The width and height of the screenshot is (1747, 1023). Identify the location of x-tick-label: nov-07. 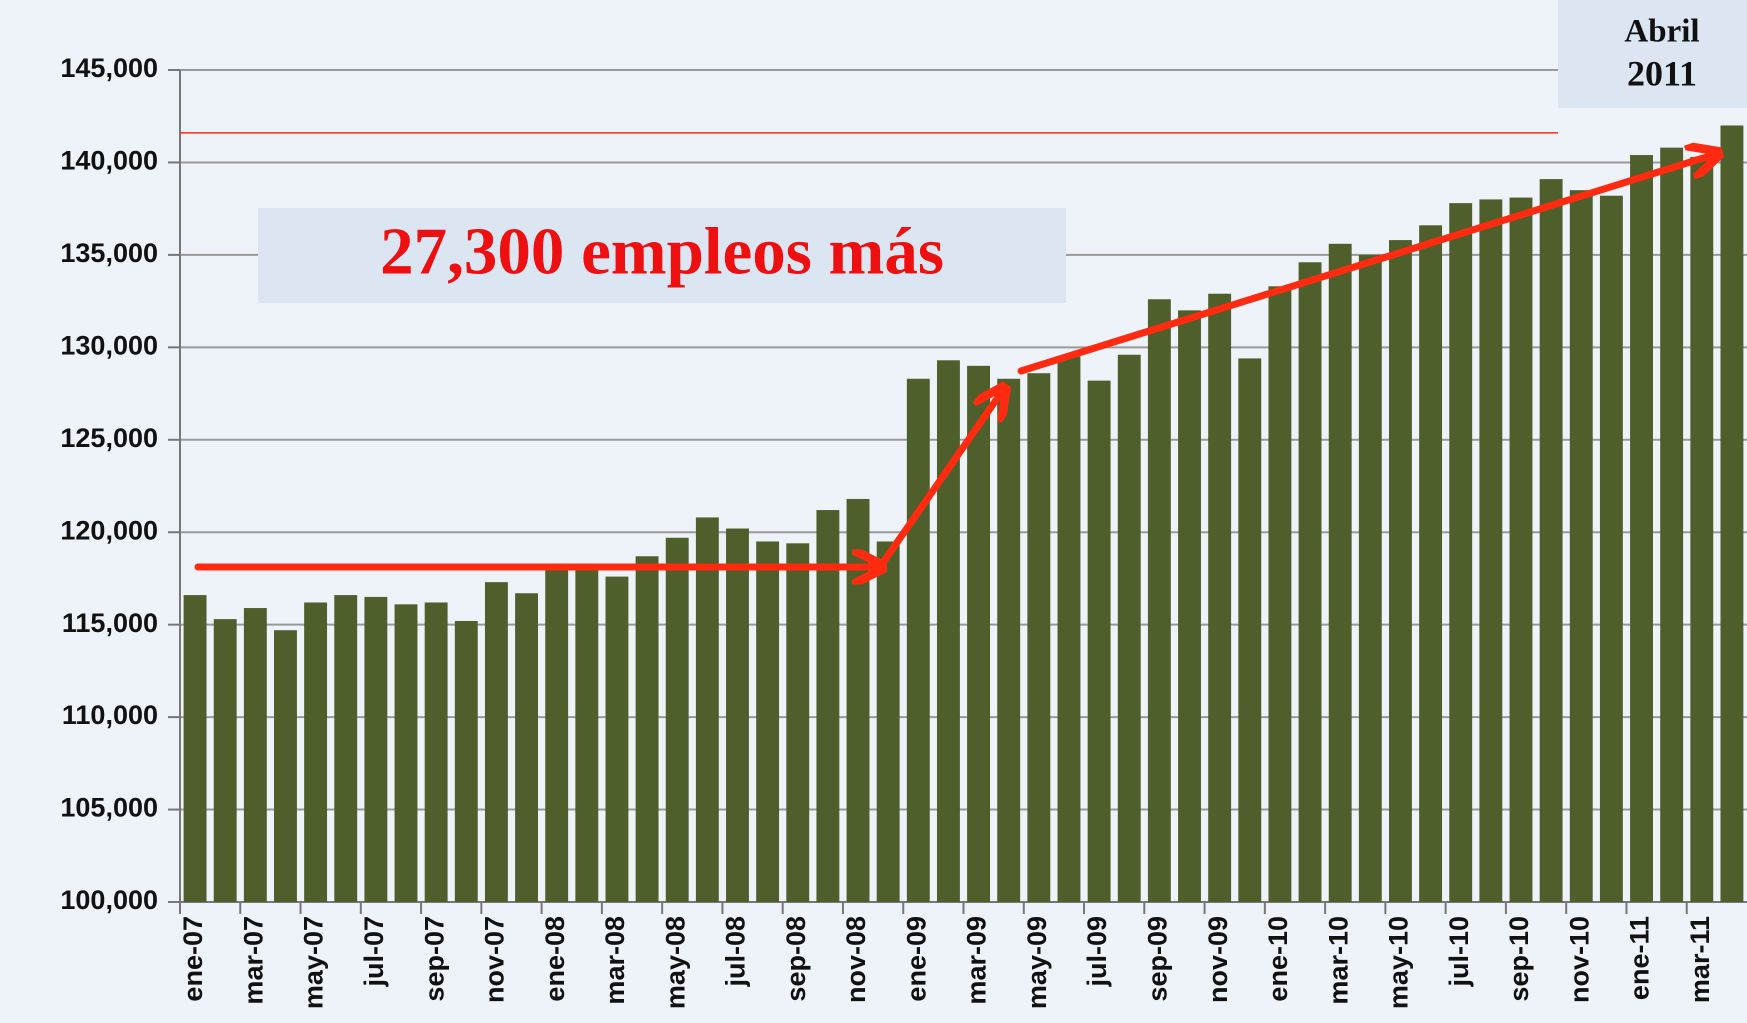
(495, 959).